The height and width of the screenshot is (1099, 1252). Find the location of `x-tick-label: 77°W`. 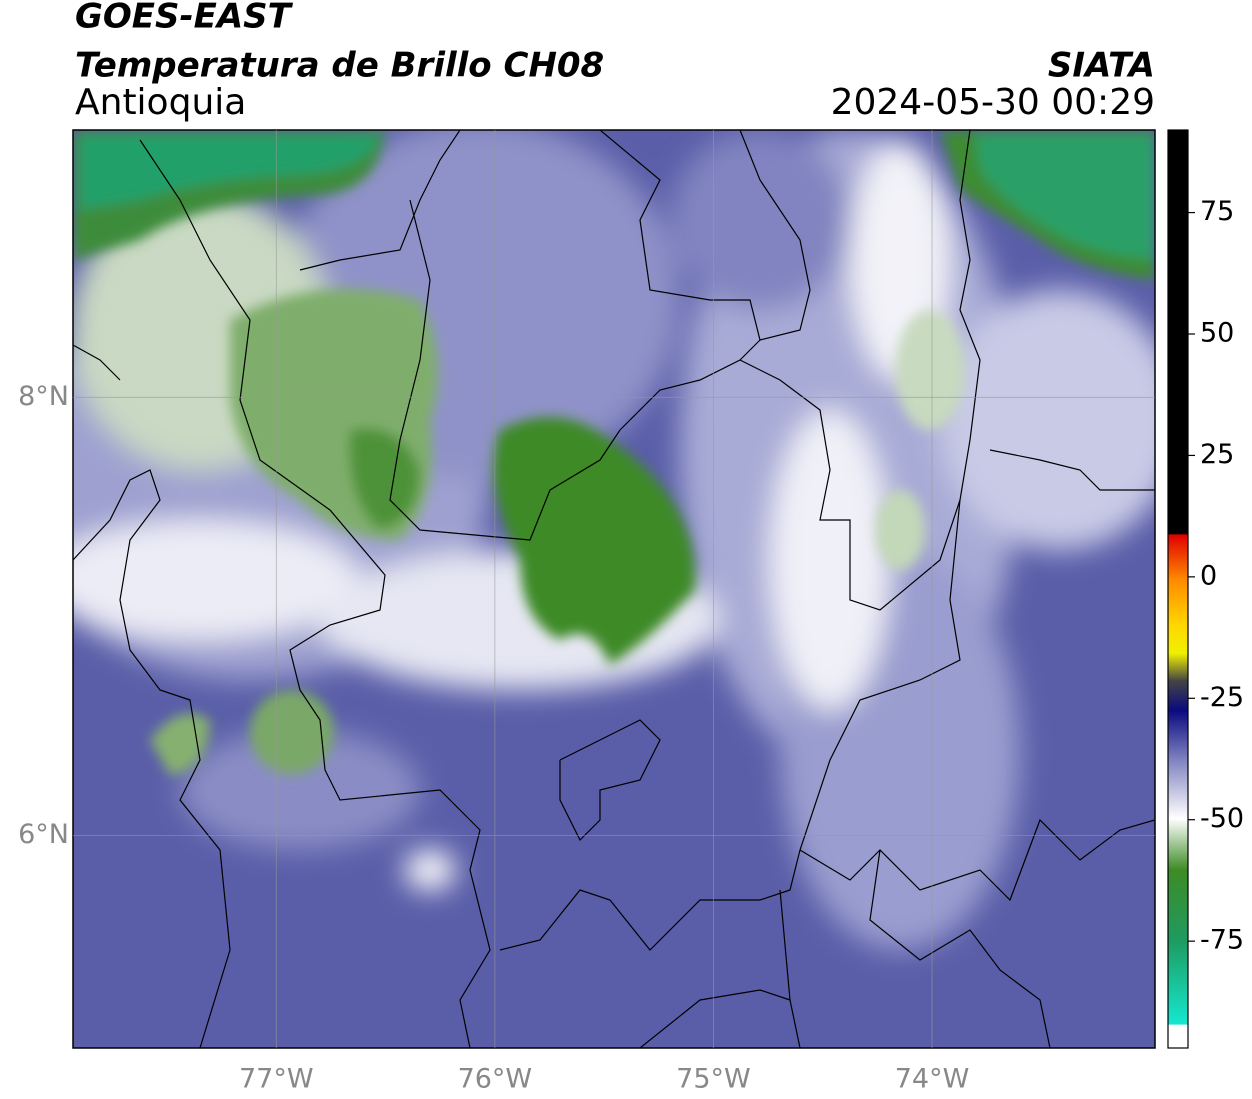

x-tick-label: 77°W is located at coordinates (276, 1079).